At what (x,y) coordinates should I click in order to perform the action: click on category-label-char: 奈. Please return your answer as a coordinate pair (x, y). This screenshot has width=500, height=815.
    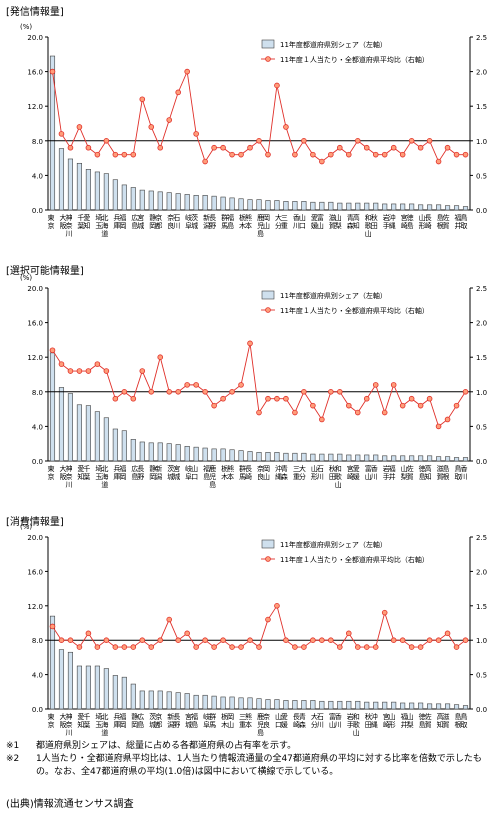
    Looking at the image, I should click on (68, 476).